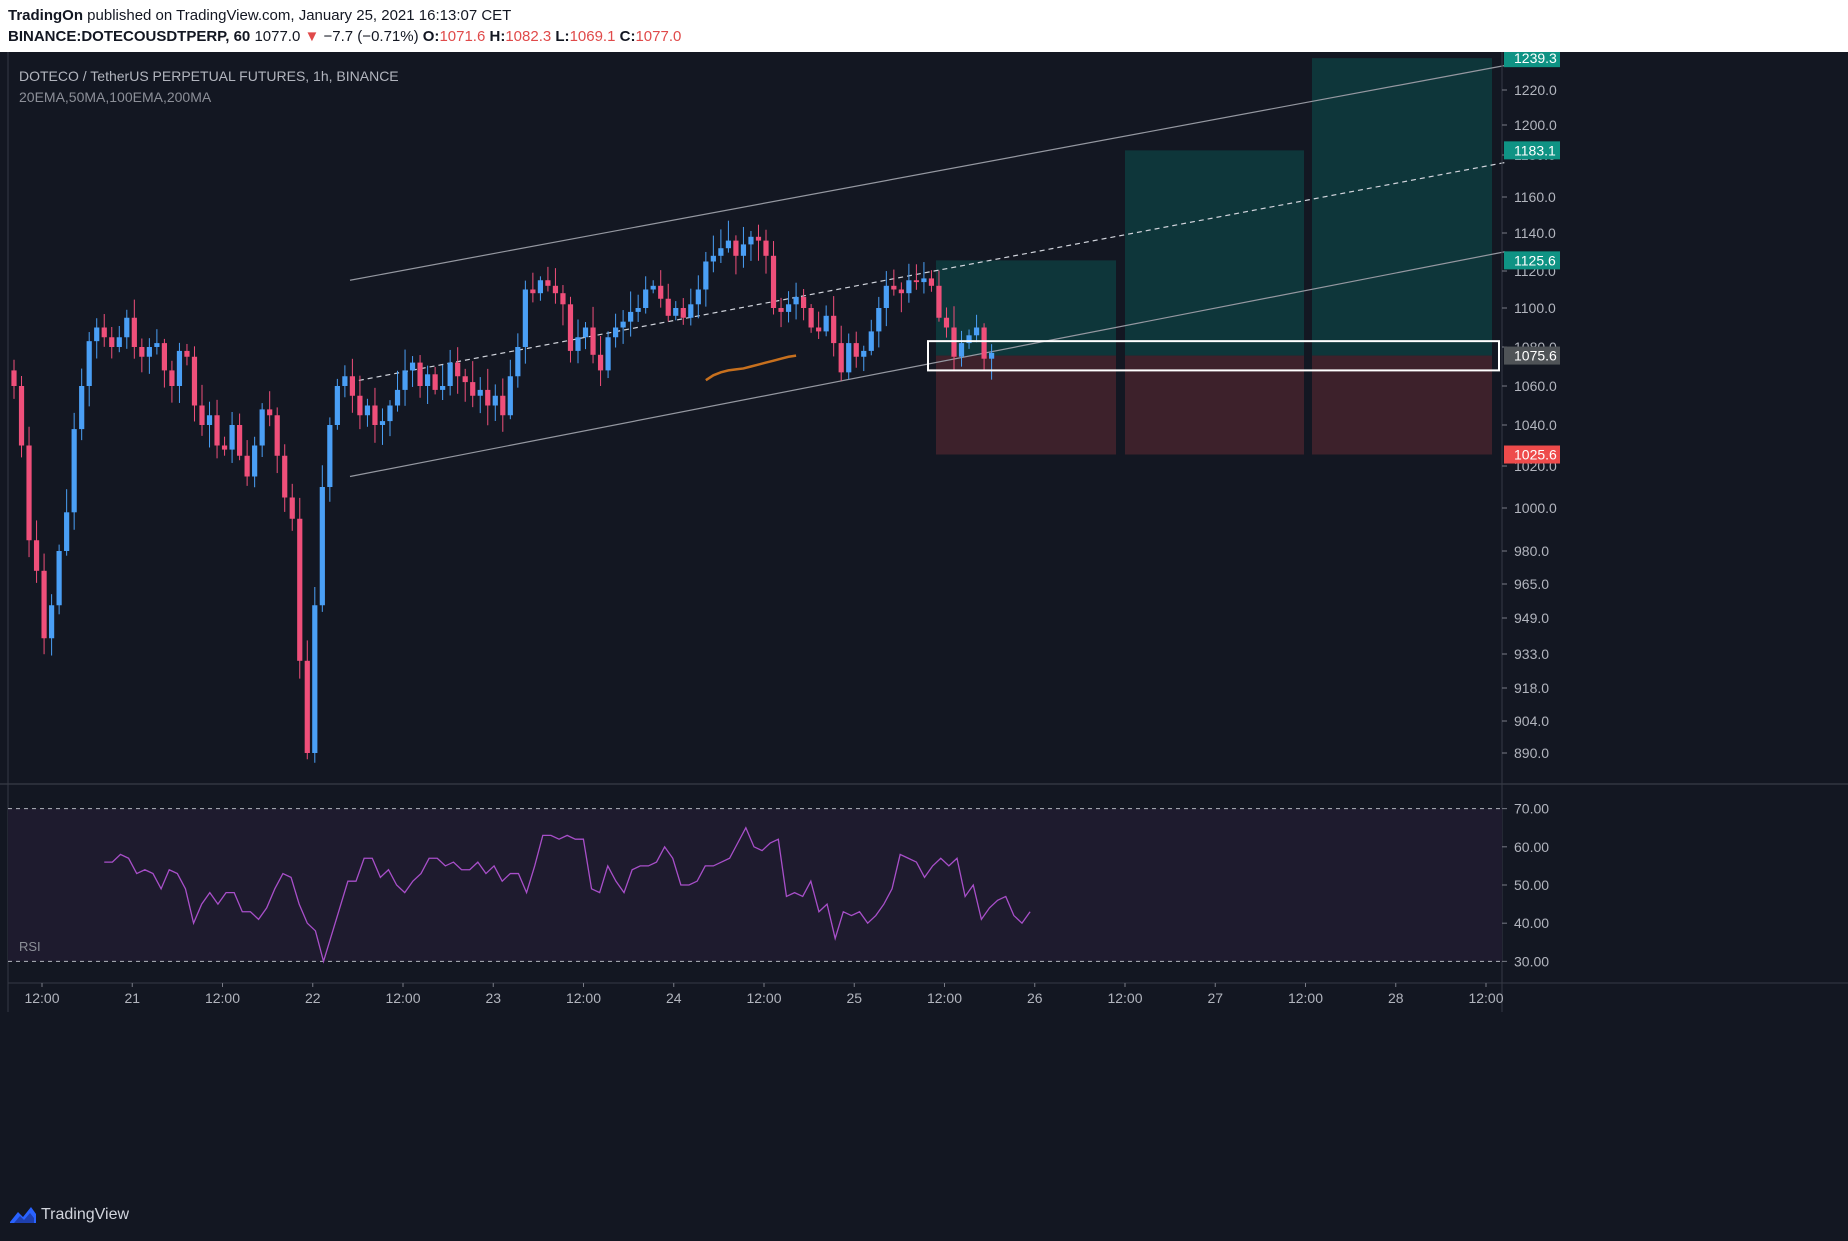 Image resolution: width=1848 pixels, height=1241 pixels. I want to click on close-label: C:, so click(627, 36).